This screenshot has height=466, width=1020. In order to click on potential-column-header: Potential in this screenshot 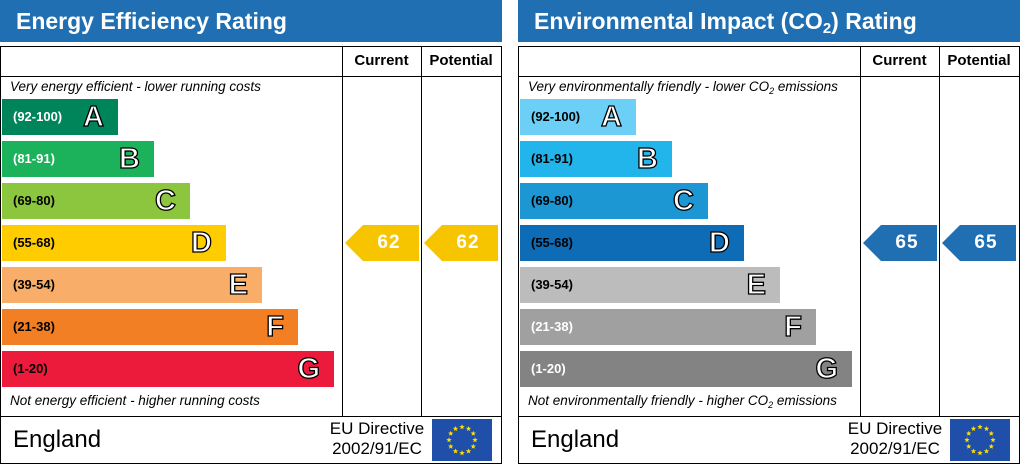, I will do `click(979, 60)`.